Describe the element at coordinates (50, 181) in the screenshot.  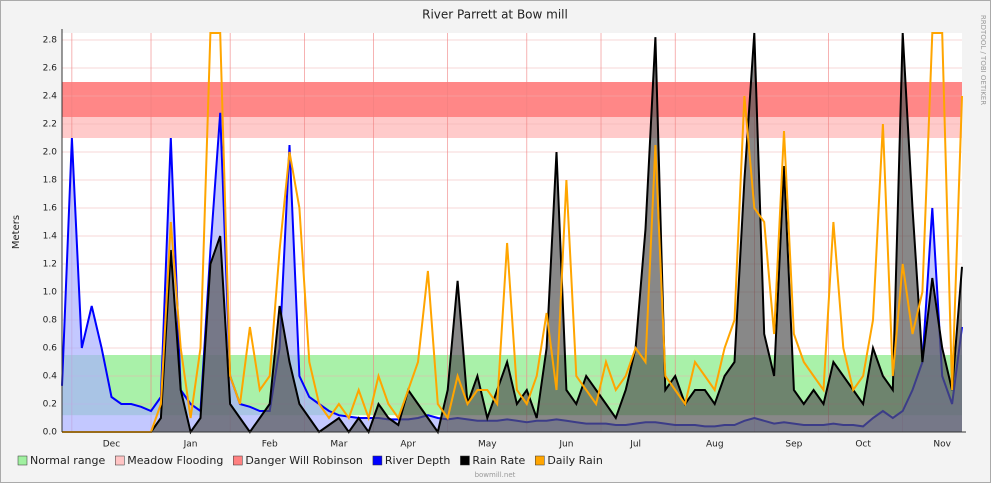
I see `y-tick-label: 1.8` at that location.